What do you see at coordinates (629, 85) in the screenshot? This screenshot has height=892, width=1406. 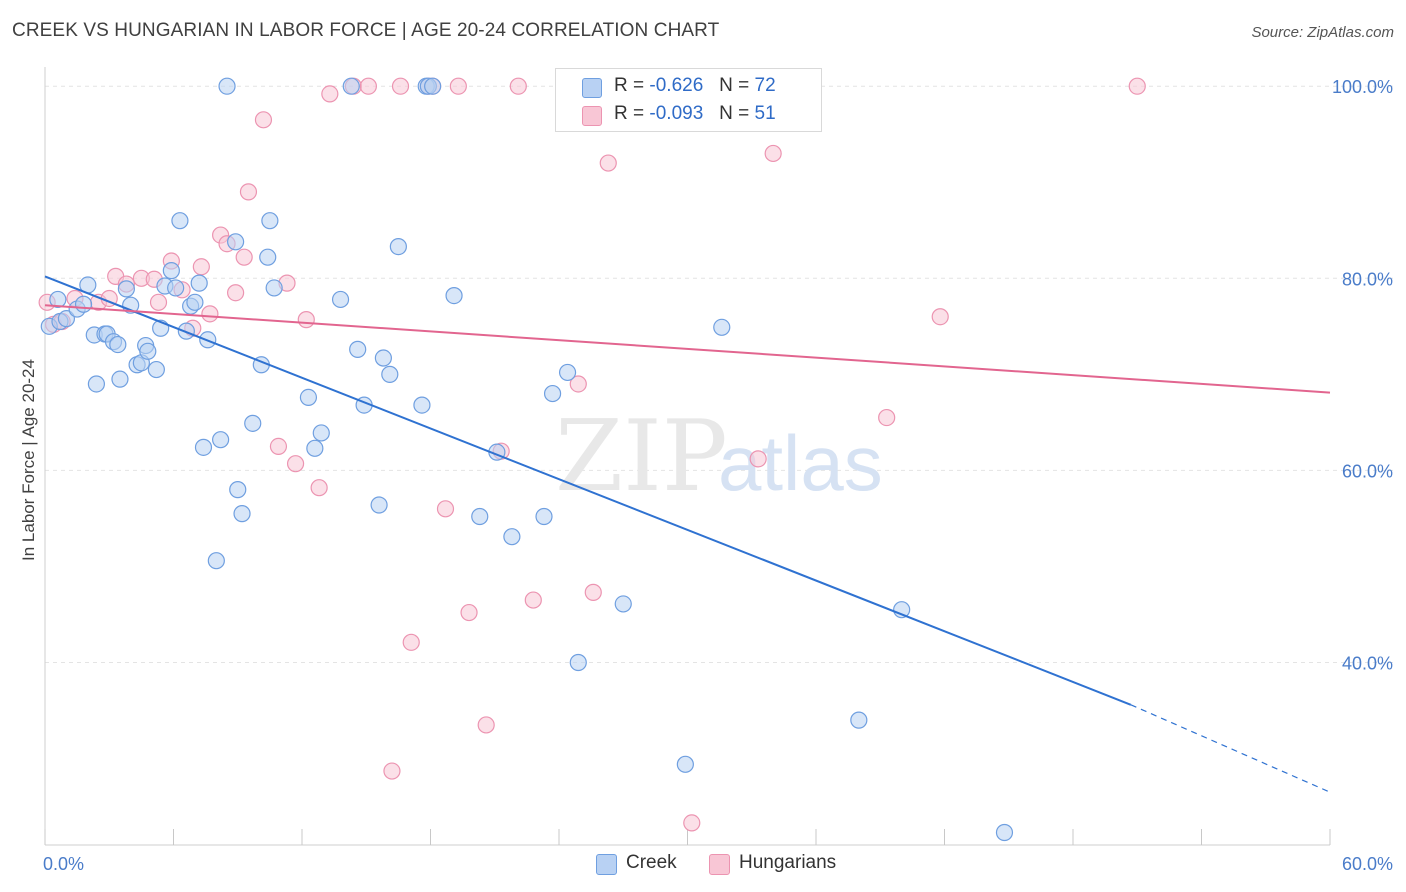 I see `legend-r-label: R =` at bounding box center [629, 85].